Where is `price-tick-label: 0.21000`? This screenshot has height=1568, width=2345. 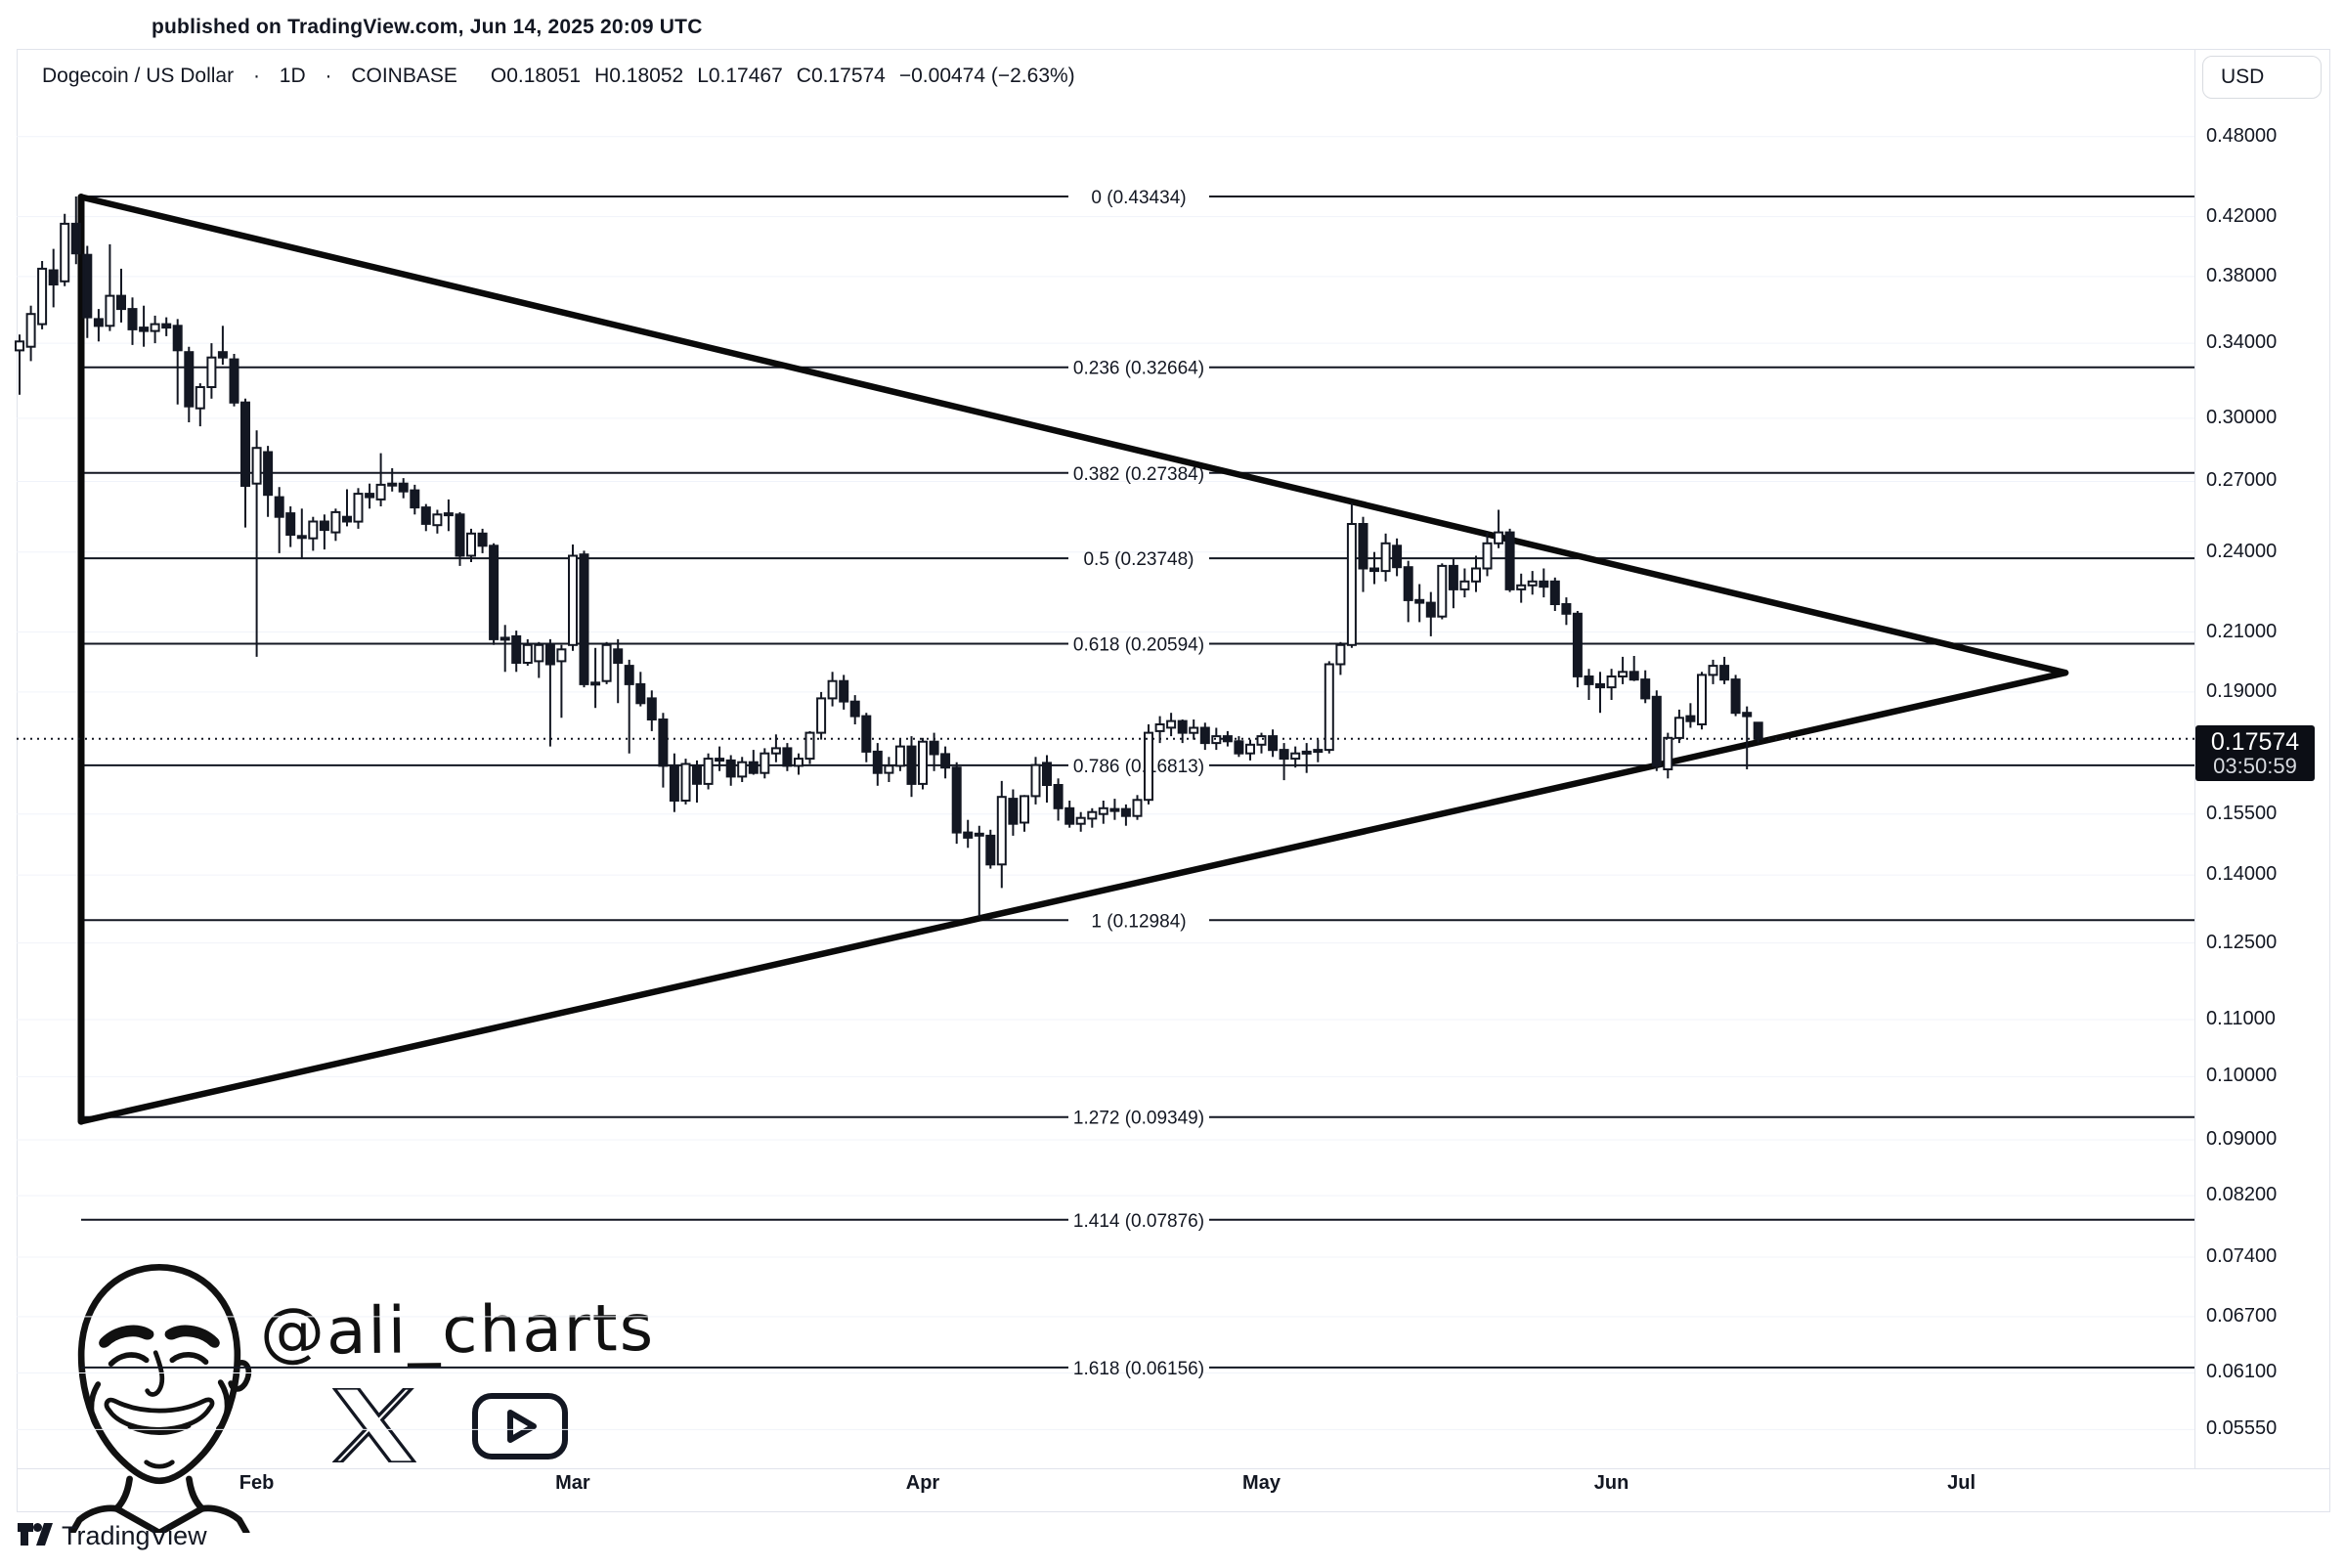
price-tick-label: 0.21000 is located at coordinates (2242, 631).